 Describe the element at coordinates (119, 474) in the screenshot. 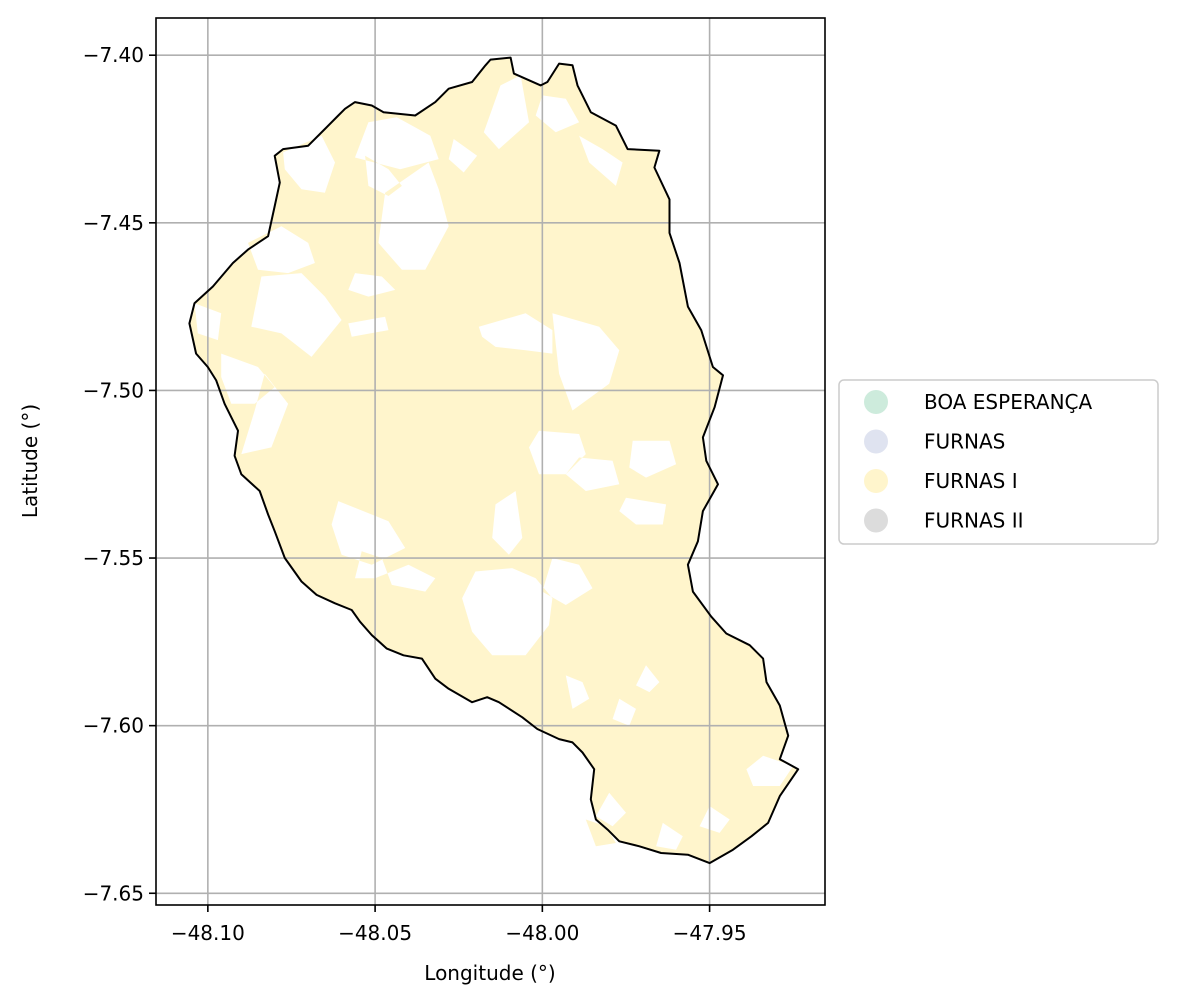

I see `y-axis-ticks: −7.40 −7.45 −7.50 −7.55 −7.60 −7.65` at that location.